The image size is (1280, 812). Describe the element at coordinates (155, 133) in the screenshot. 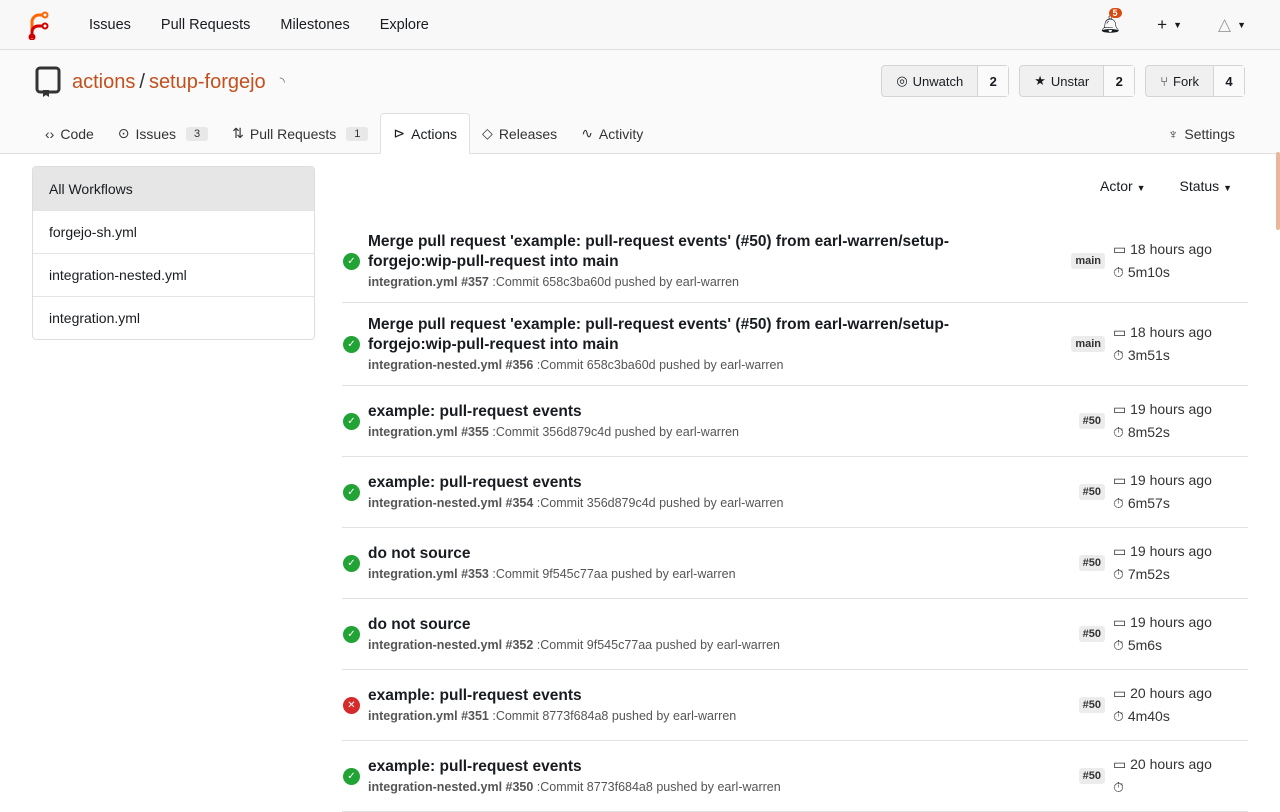

I see `tab-label: Issues` at that location.